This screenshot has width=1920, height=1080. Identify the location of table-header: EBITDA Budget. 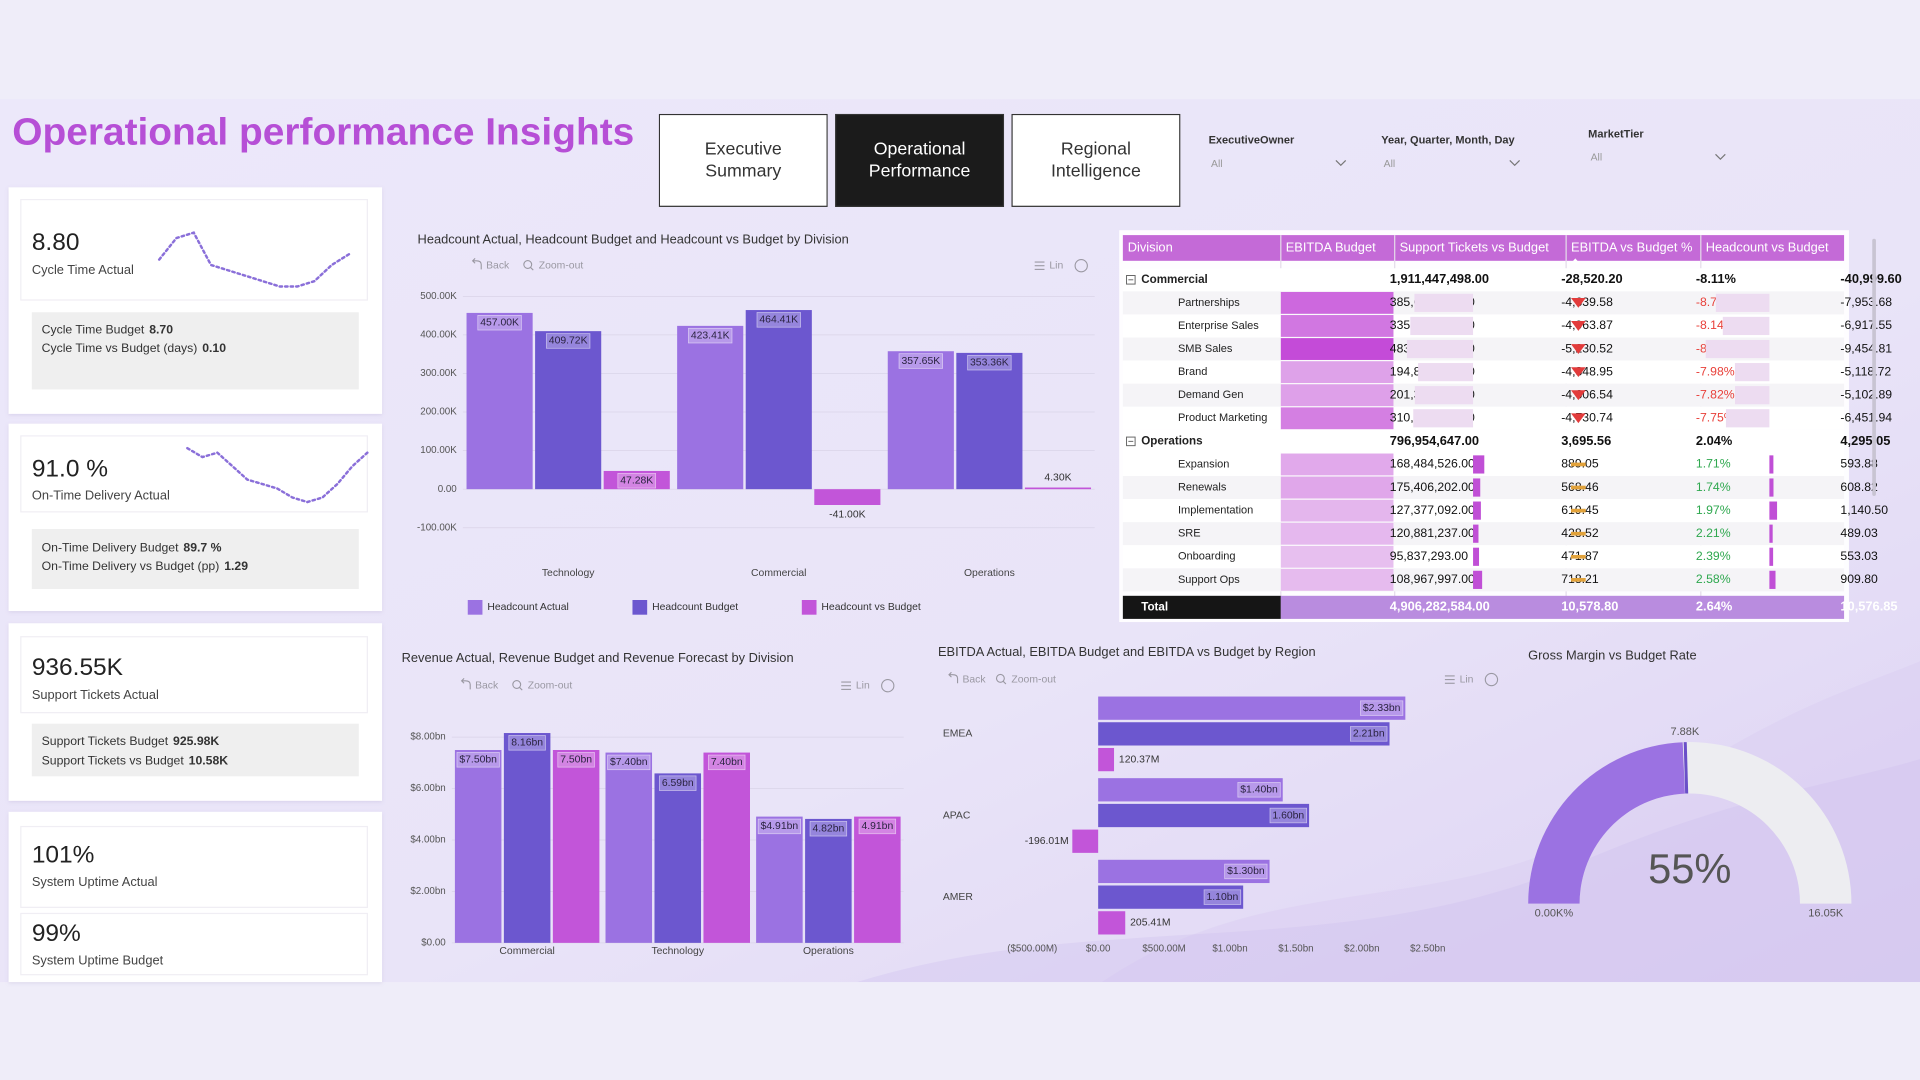
(1331, 246).